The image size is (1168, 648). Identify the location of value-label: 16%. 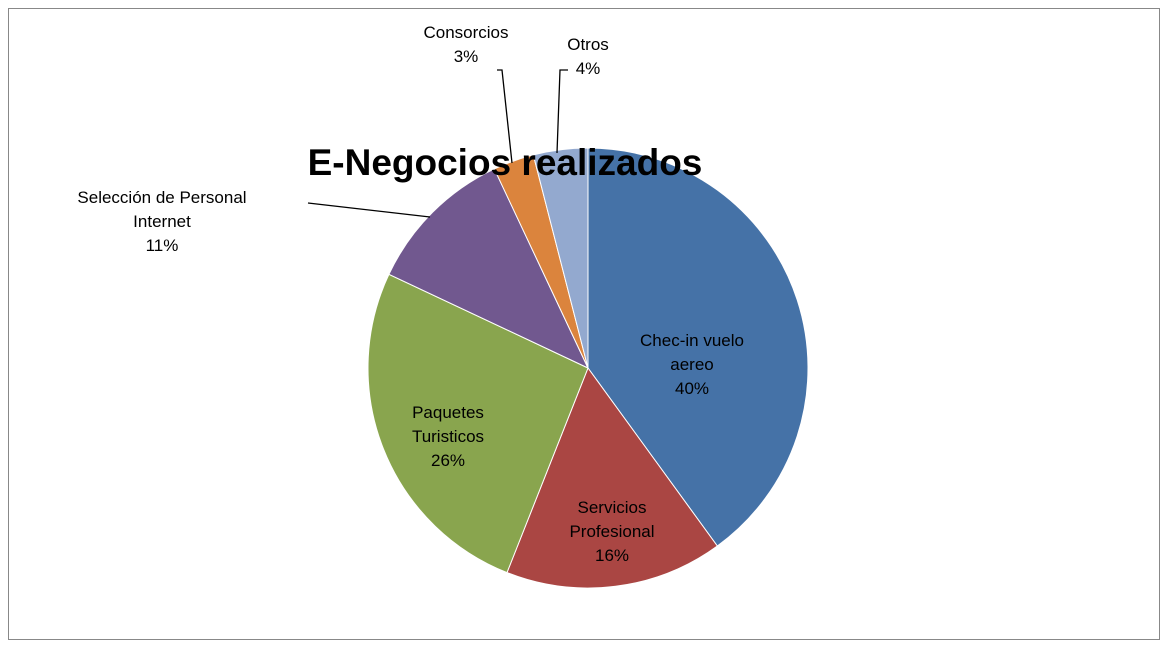
(612, 555).